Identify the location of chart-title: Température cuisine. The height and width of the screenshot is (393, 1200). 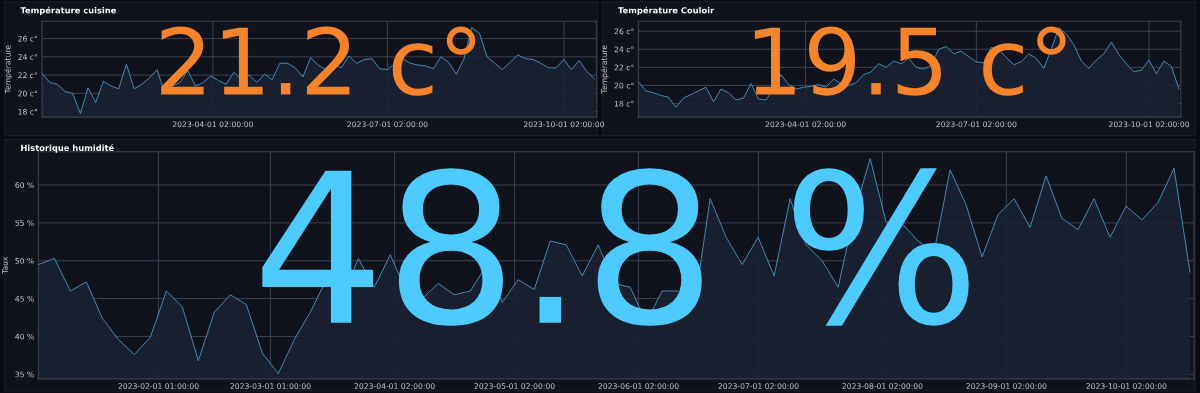
(68, 11).